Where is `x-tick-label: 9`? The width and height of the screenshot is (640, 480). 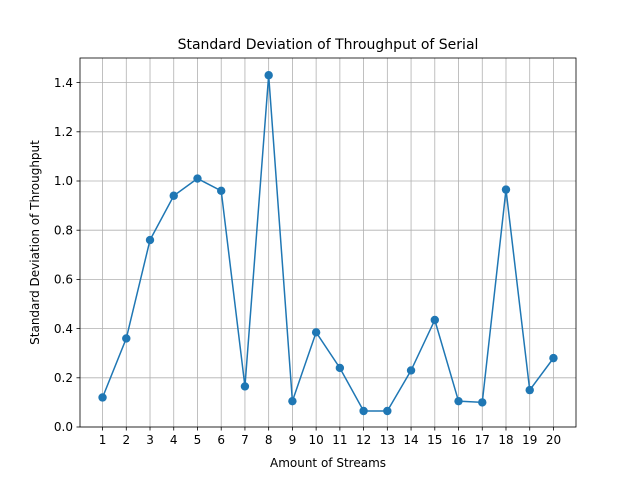
x-tick-label: 9 is located at coordinates (293, 440).